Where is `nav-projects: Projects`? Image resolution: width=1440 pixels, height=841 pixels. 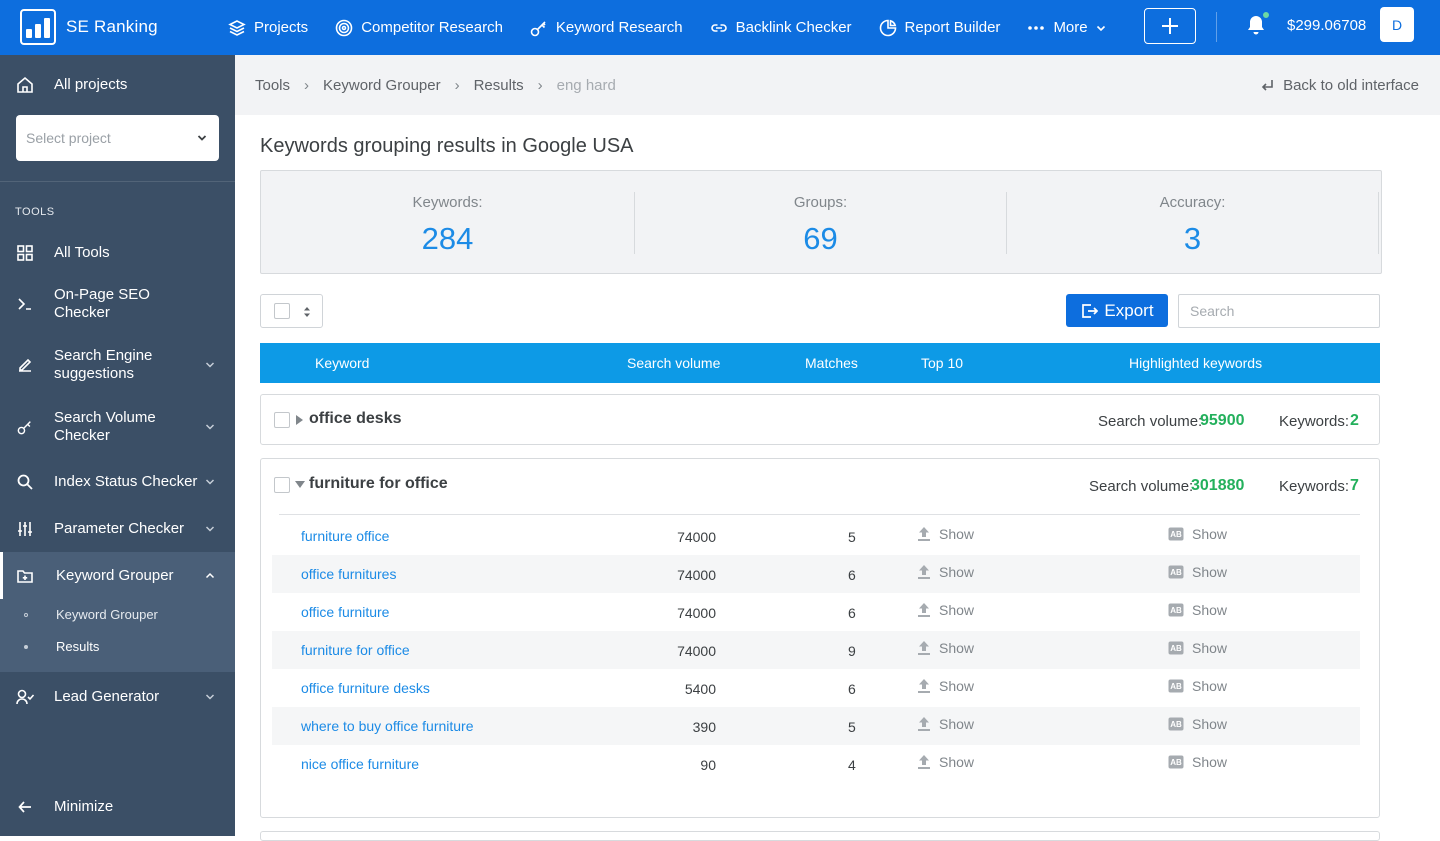
nav-projects: Projects is located at coordinates (268, 28).